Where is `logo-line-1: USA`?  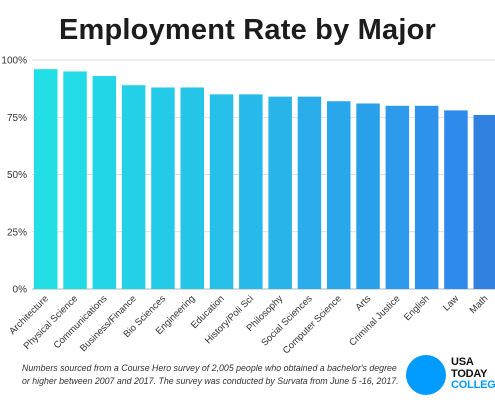
logo-line-1: USA is located at coordinates (462, 362).